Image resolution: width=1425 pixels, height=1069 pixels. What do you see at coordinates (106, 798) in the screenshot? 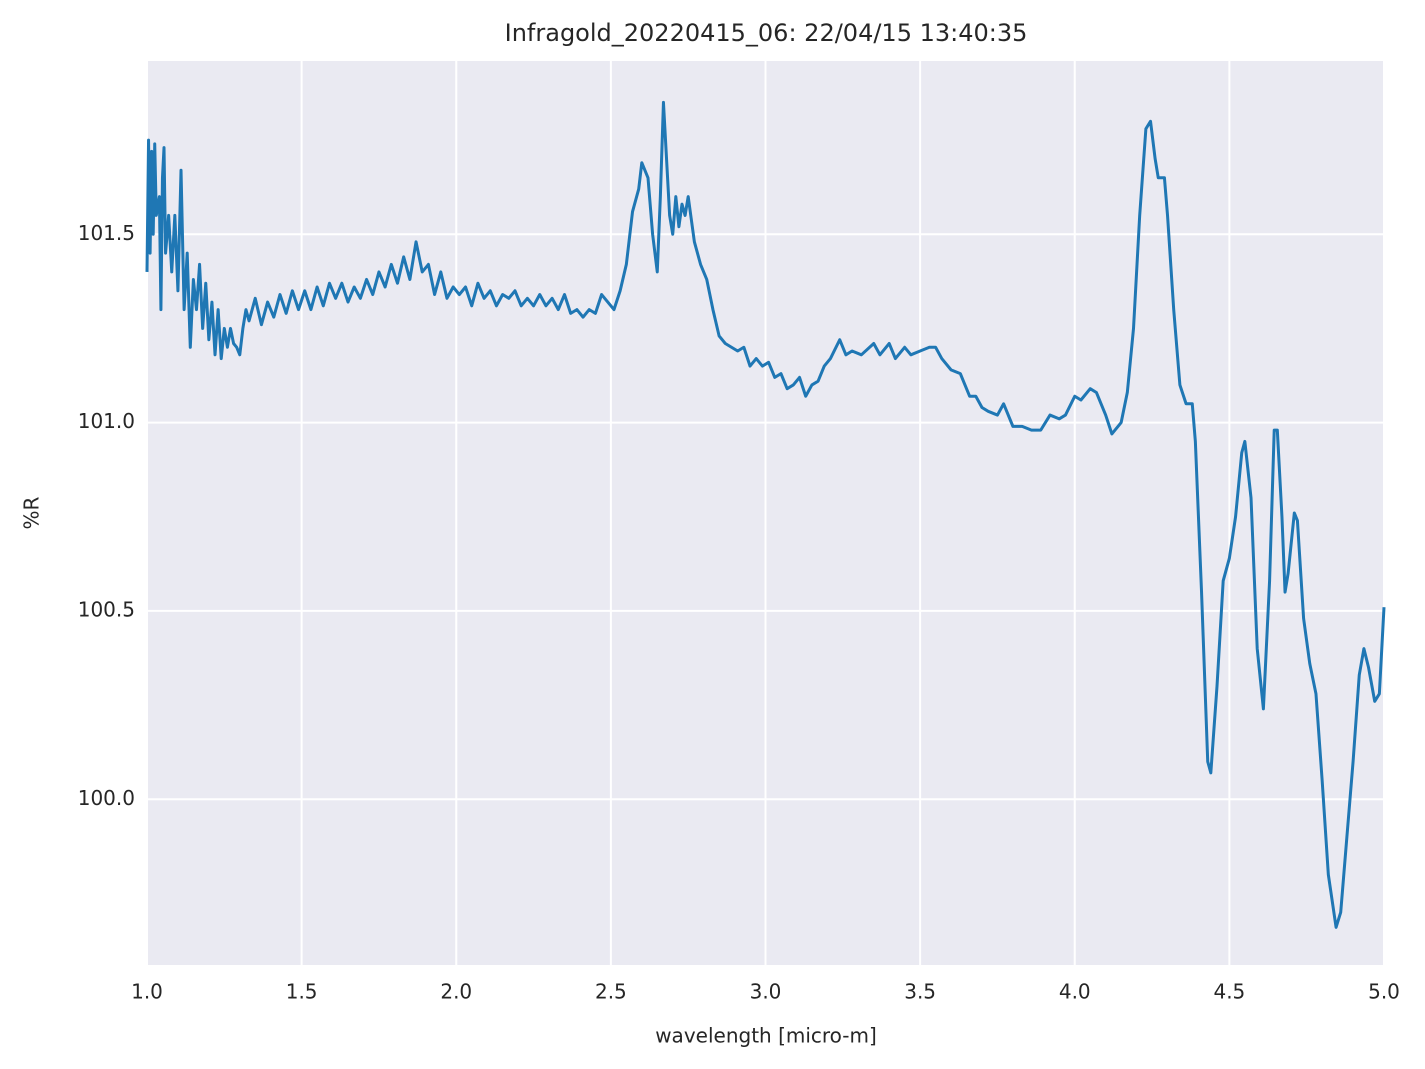
I see `y-tick-label: 100.0` at bounding box center [106, 798].